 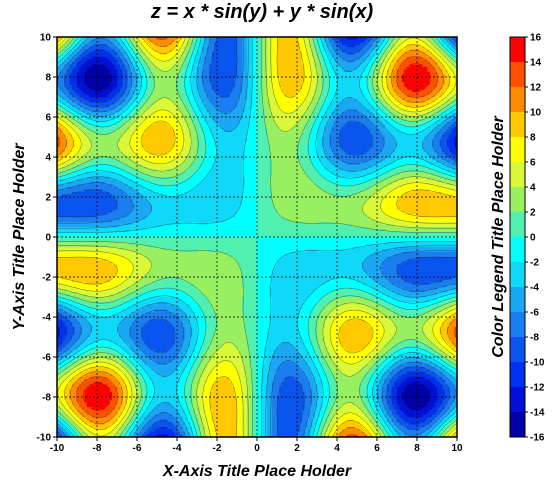 I want to click on y-axis-title: Y-Axis Title Place Holder, so click(x=19, y=237).